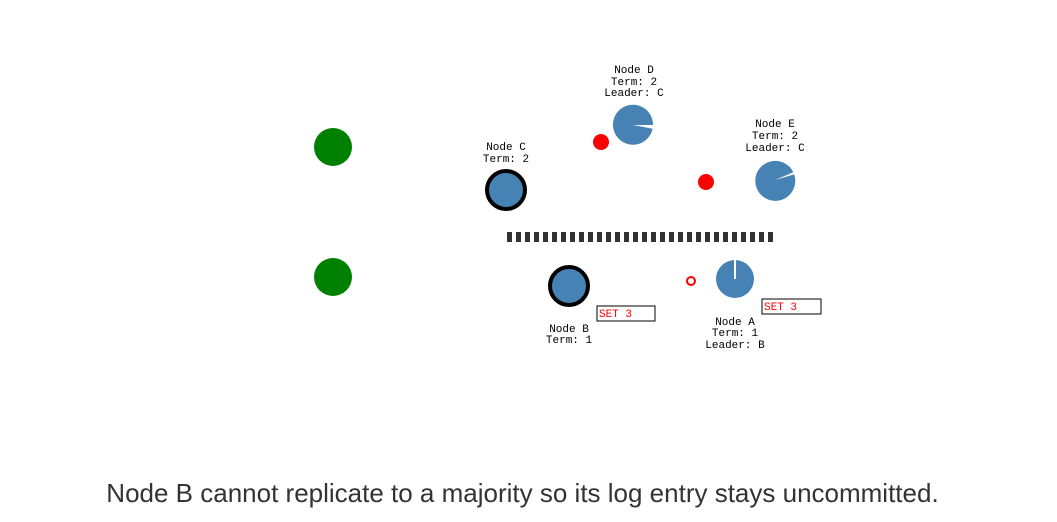  I want to click on node-e-name: Node E, so click(775, 125).